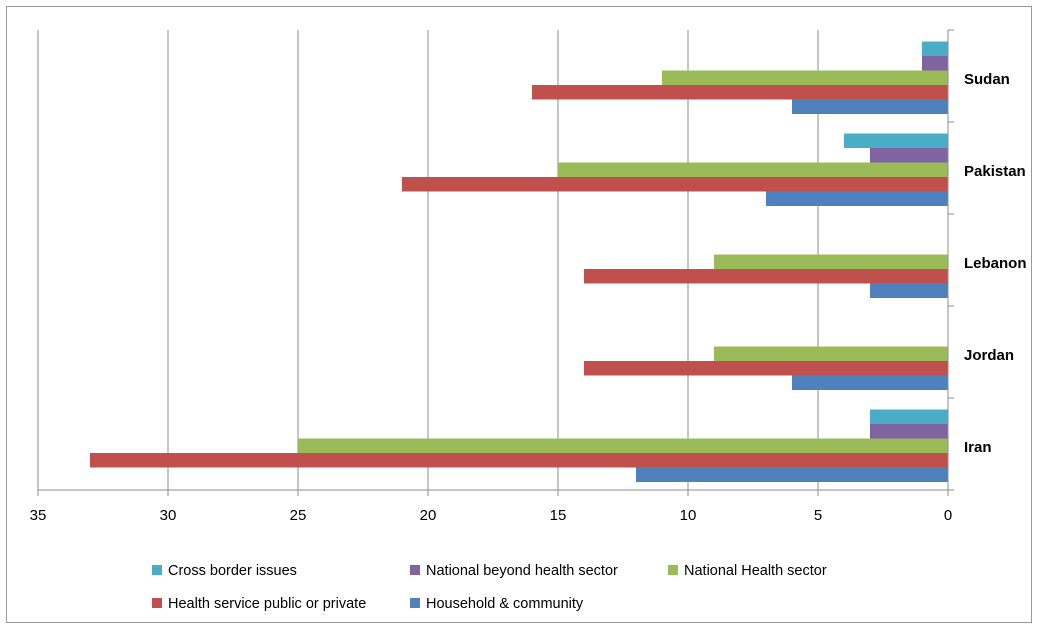  What do you see at coordinates (558, 515) in the screenshot?
I see `x-tick-label: 15` at bounding box center [558, 515].